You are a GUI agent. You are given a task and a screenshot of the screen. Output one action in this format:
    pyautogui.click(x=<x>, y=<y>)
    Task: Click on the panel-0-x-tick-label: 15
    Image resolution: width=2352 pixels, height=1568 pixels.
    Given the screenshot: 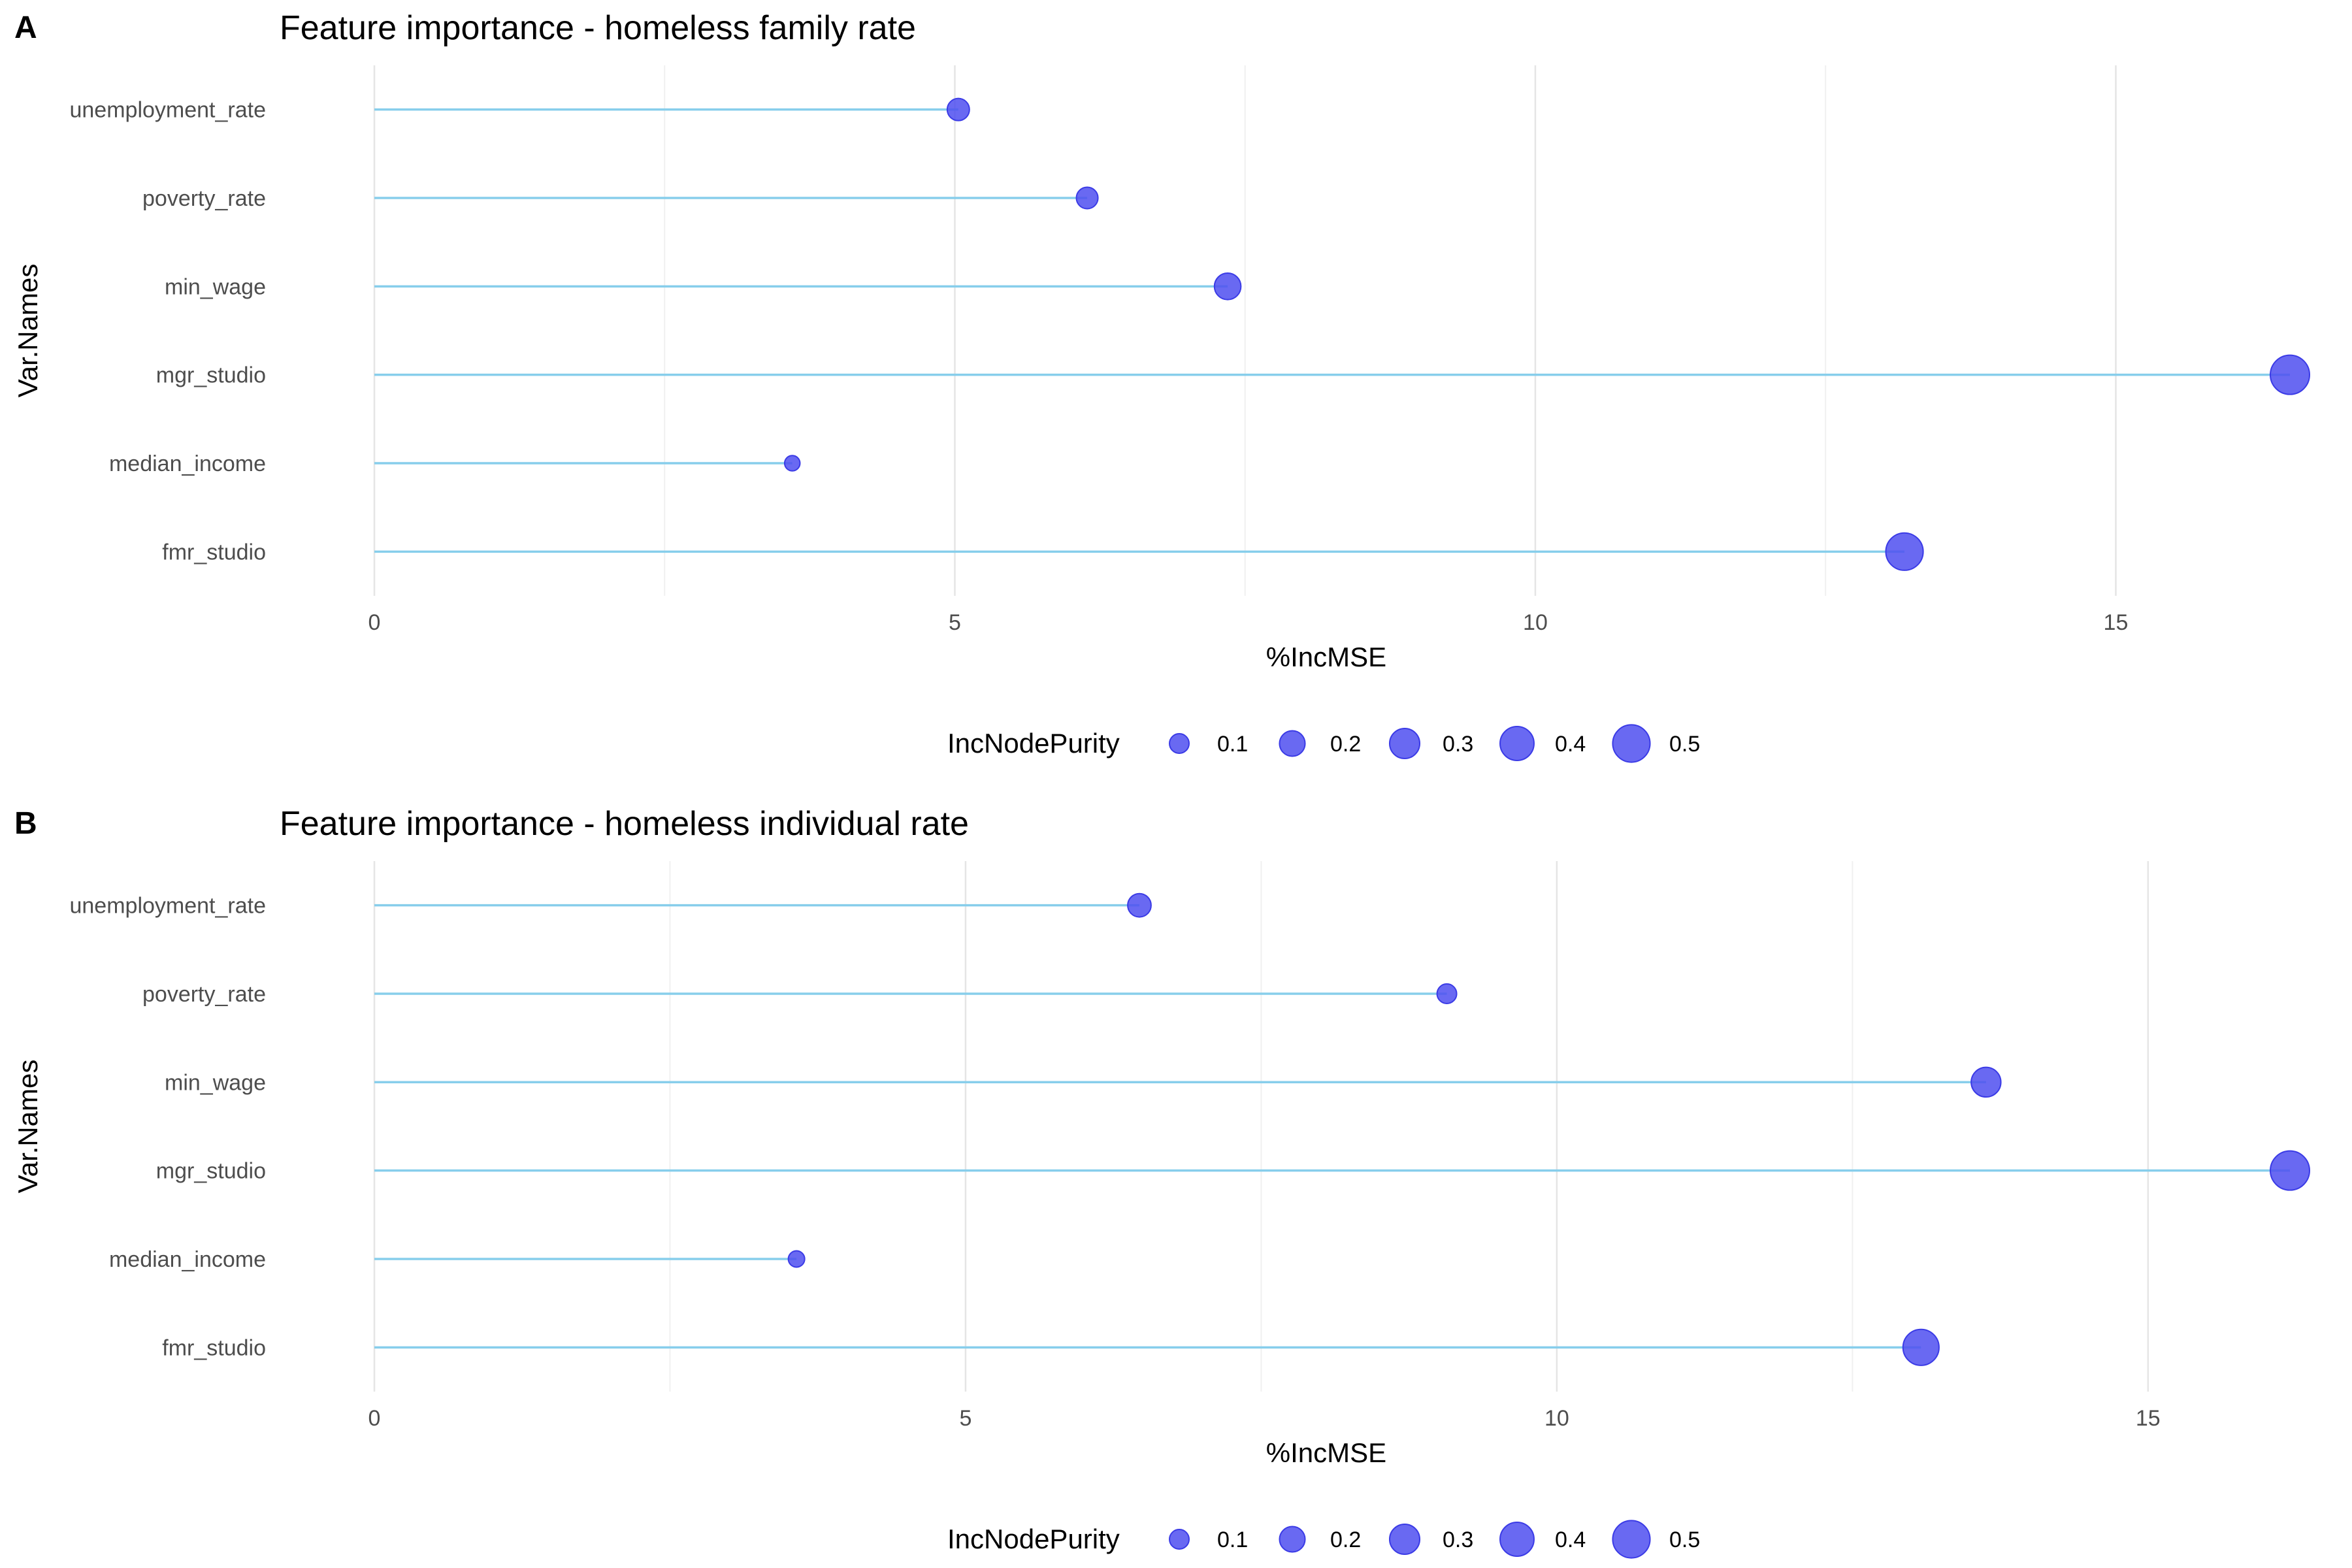 What is the action you would take?
    pyautogui.click(x=2116, y=622)
    